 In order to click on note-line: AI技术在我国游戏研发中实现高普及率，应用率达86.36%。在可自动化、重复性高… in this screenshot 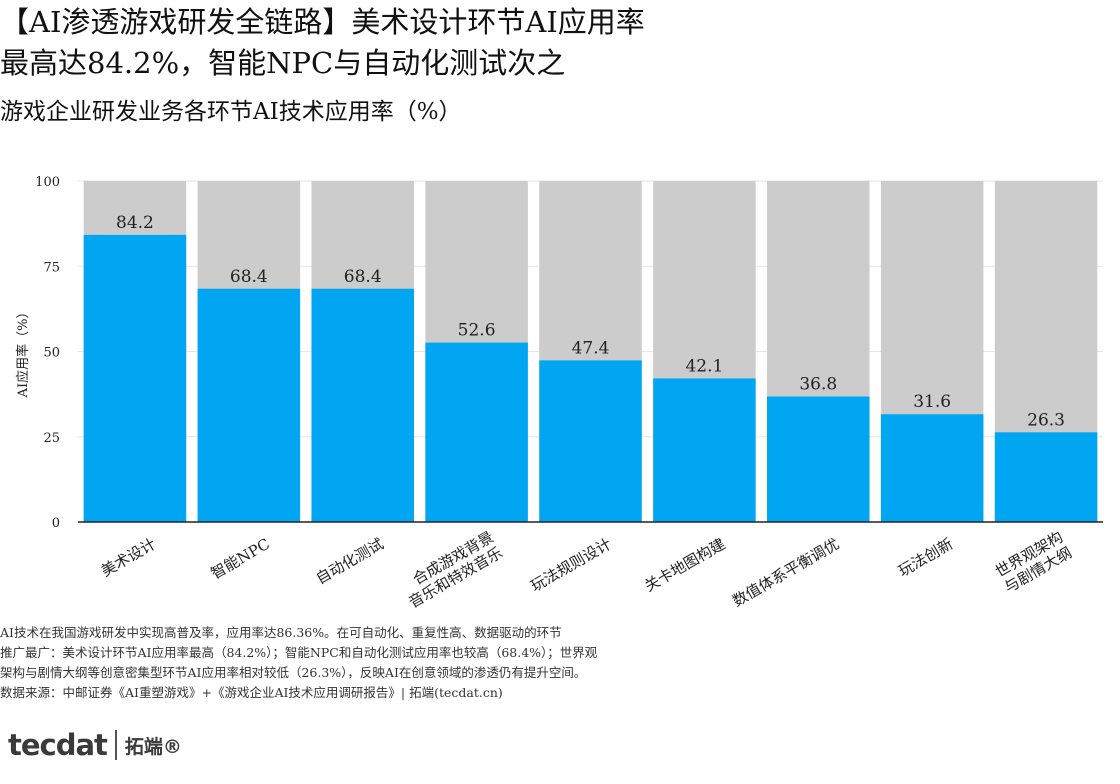, I will do `click(281, 632)`.